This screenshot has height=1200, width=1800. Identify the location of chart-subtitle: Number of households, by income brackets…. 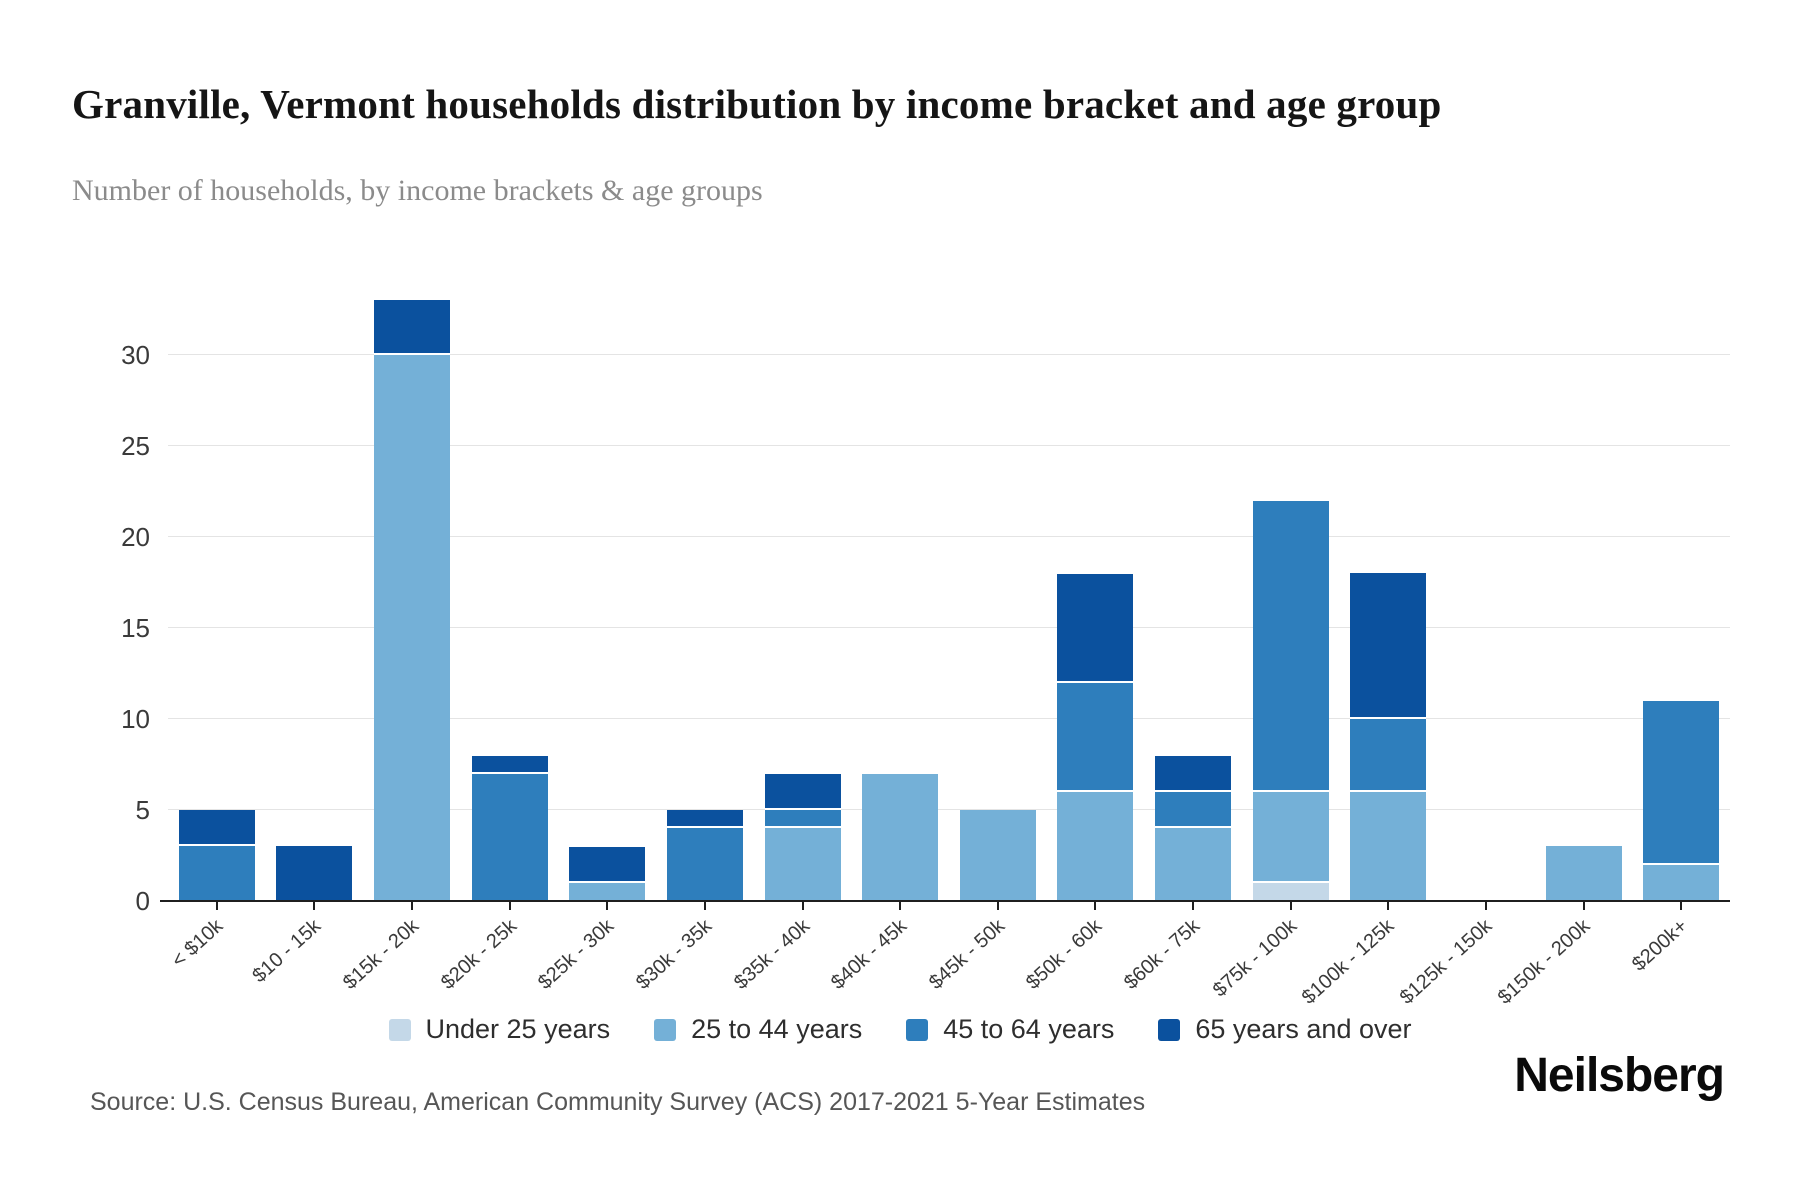
(417, 190).